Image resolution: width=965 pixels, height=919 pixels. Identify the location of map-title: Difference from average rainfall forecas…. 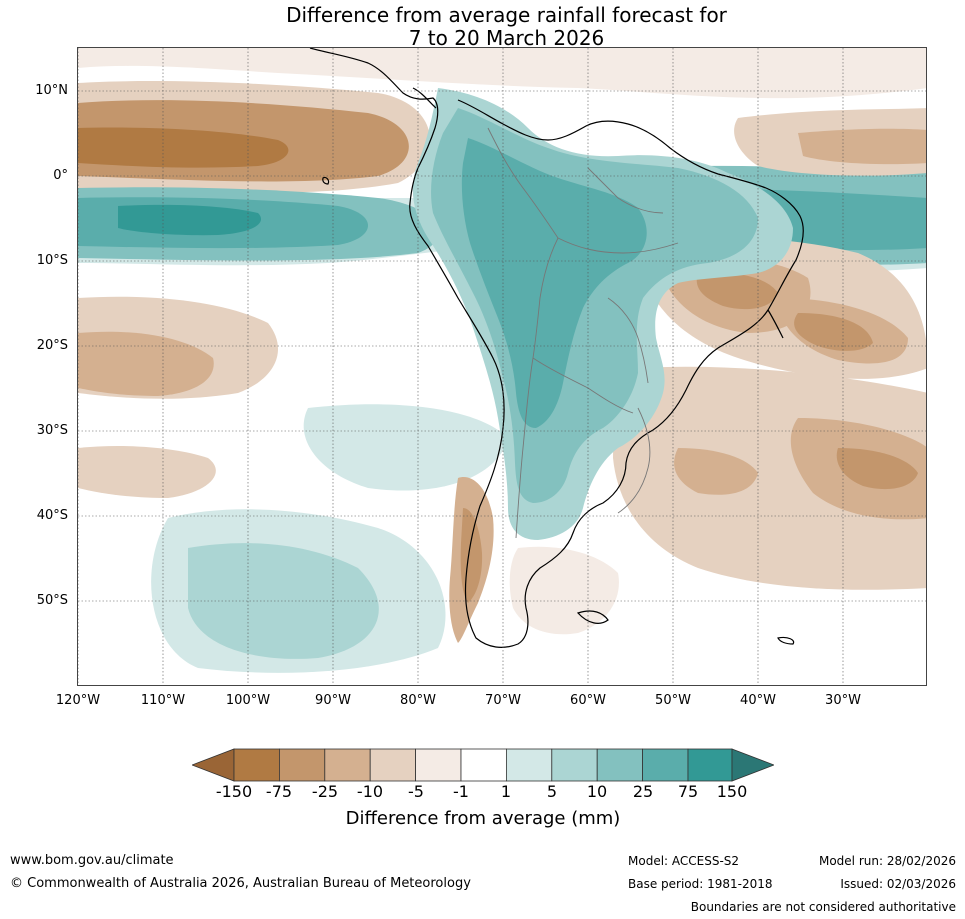
(482, 27).